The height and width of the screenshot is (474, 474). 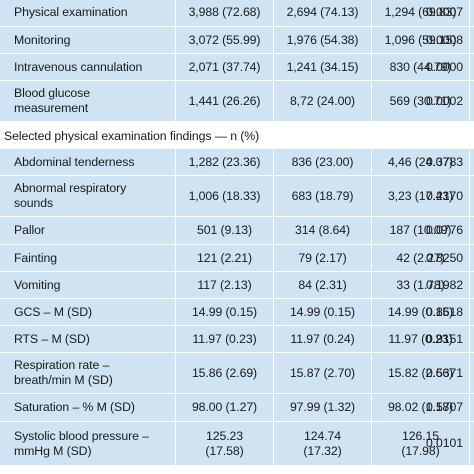 What do you see at coordinates (445, 66) in the screenshot?
I see `p-value: 0.0000` at bounding box center [445, 66].